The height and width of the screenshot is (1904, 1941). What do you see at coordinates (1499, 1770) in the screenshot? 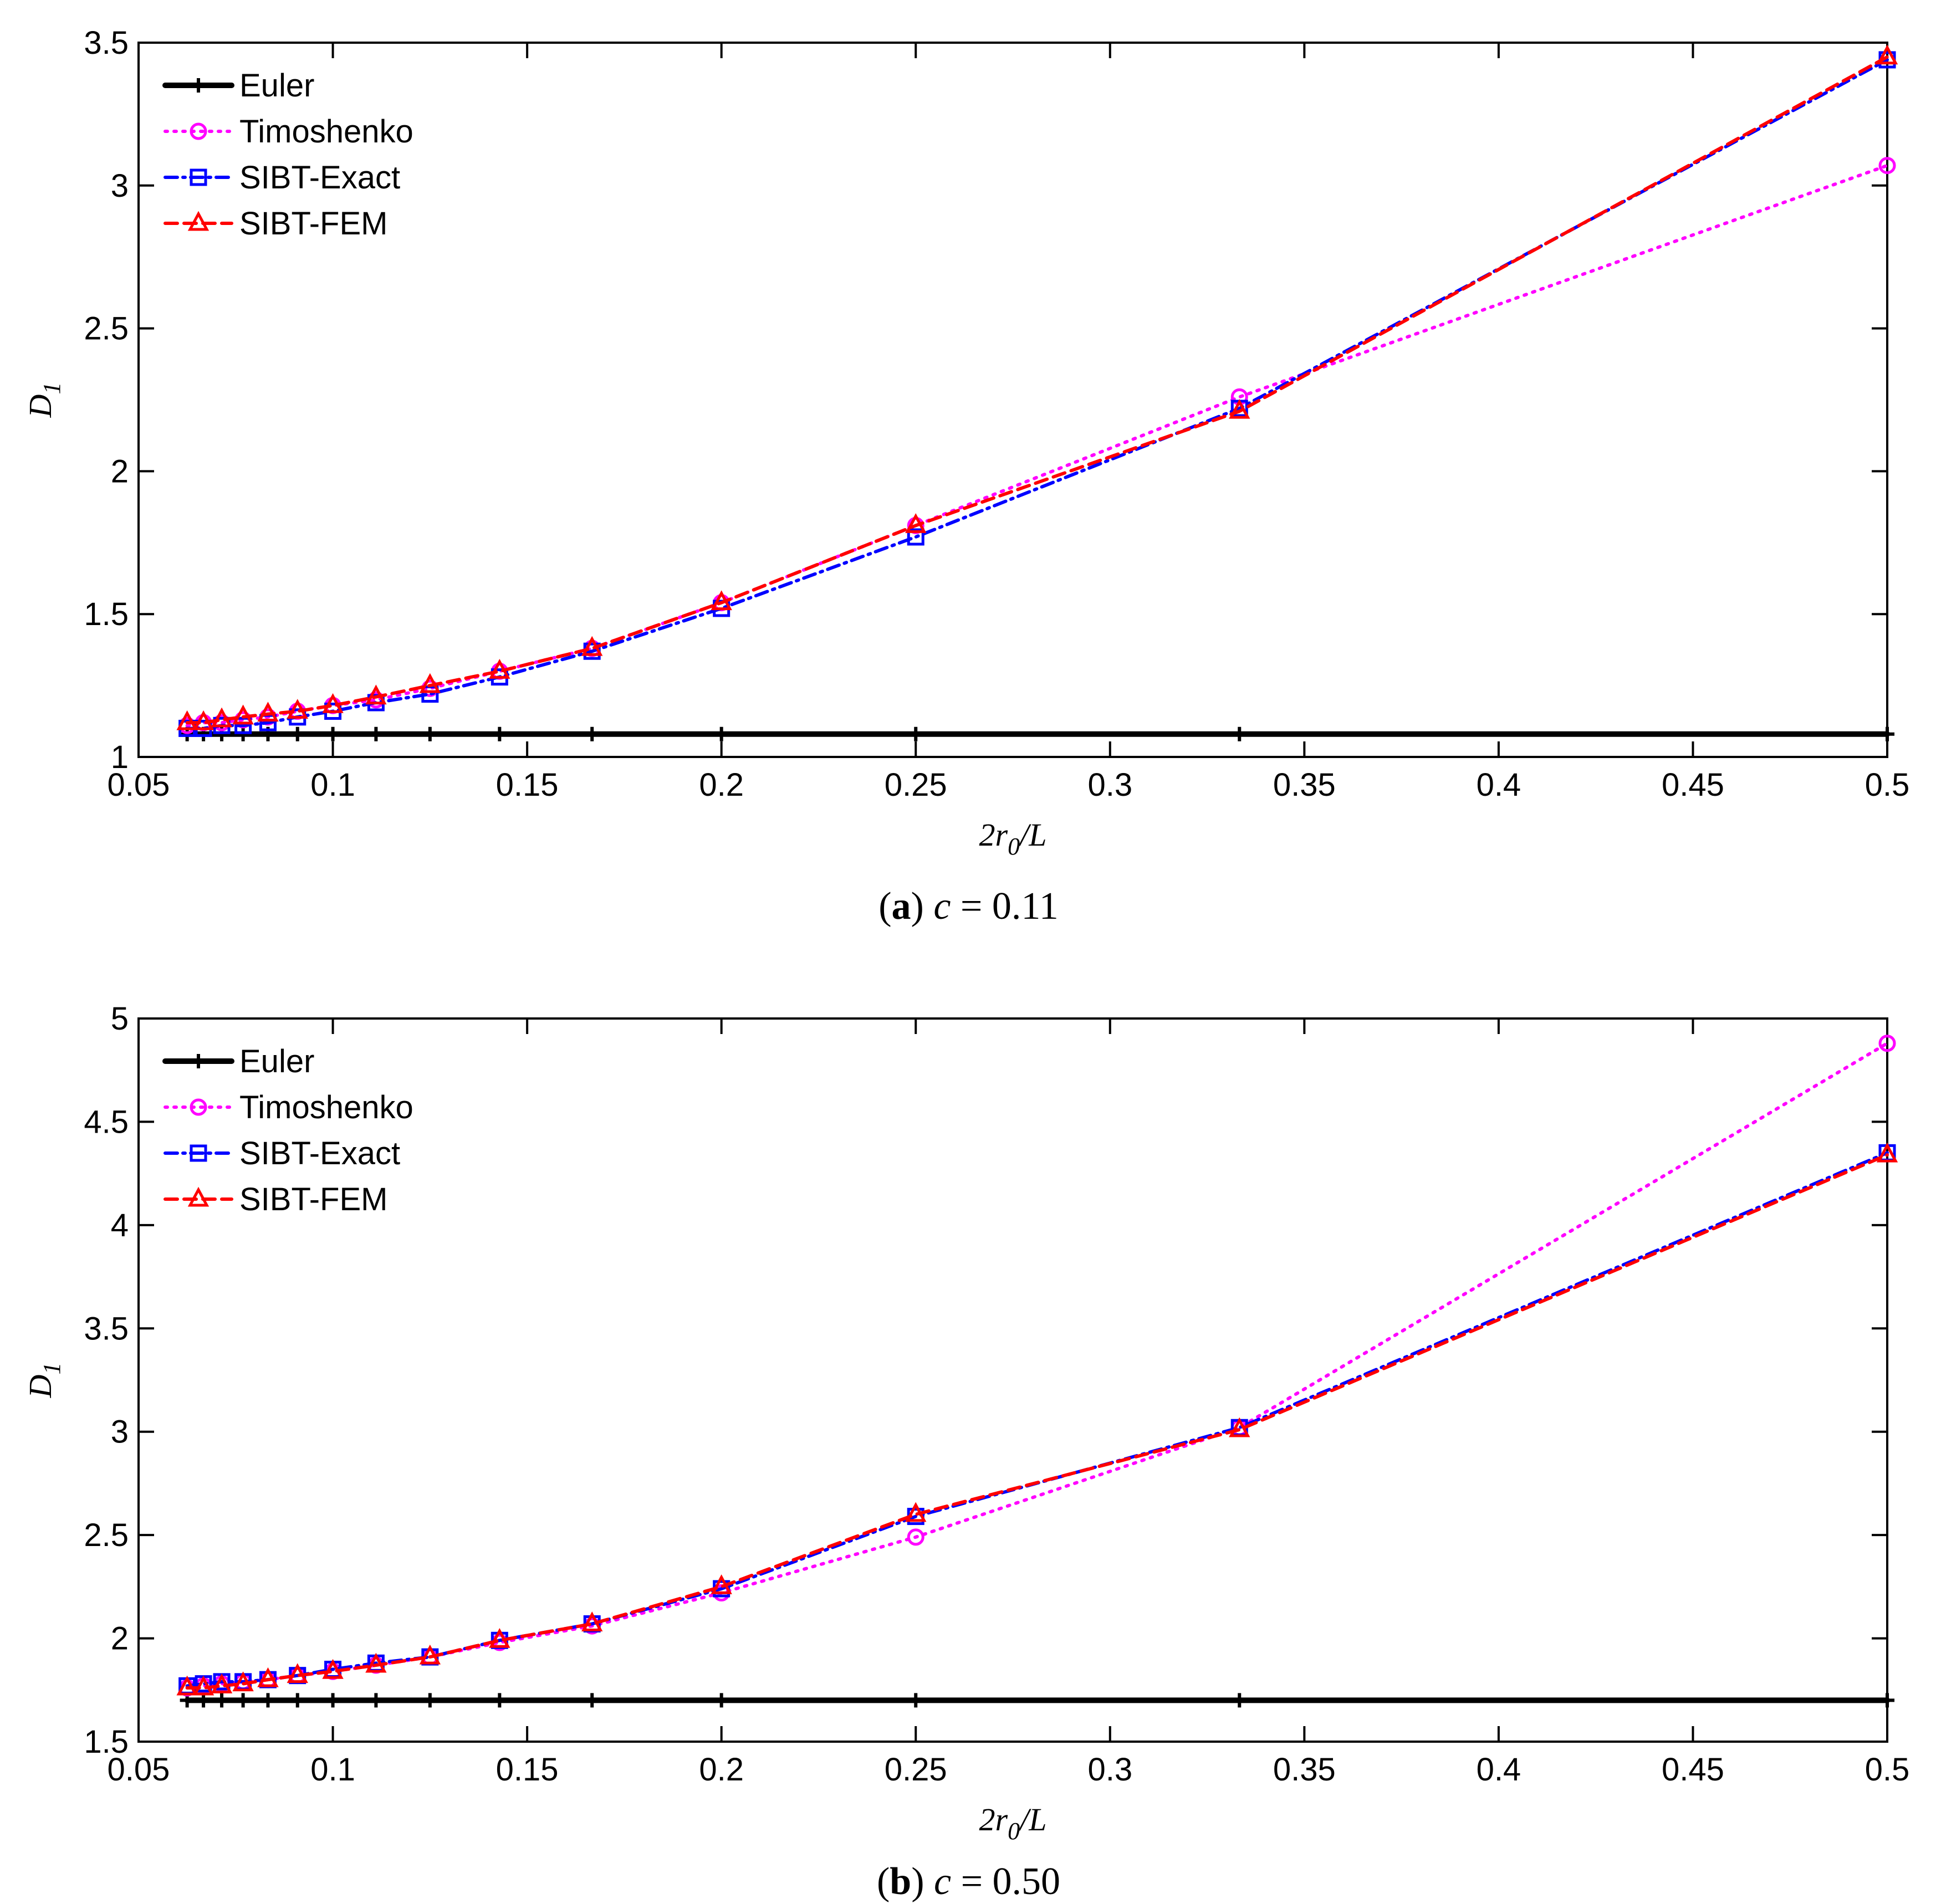
I see `x-tick-label: 0.4` at bounding box center [1499, 1770].